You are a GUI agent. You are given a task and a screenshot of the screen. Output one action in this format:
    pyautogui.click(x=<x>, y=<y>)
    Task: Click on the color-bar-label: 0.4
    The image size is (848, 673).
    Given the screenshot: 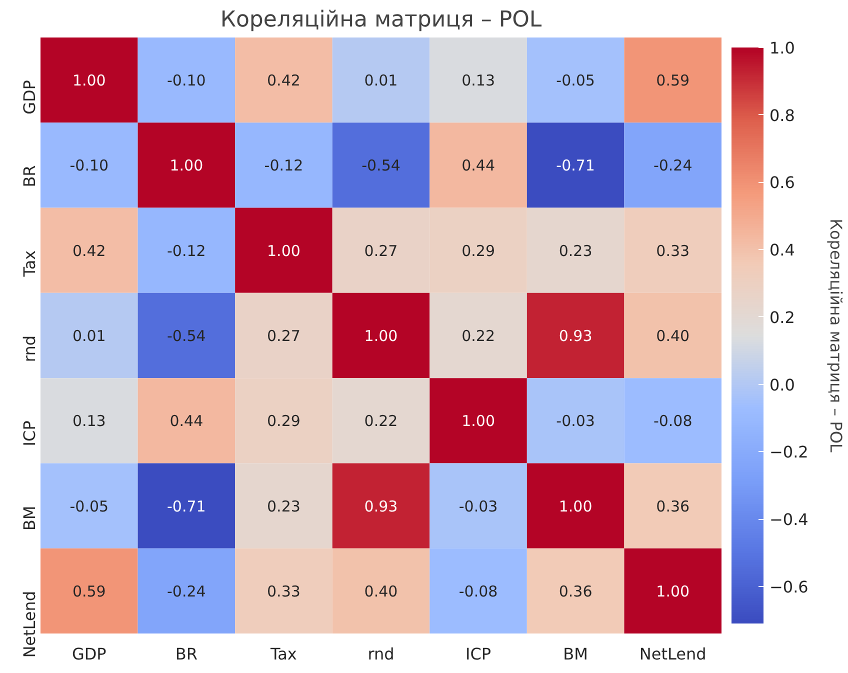 What is the action you would take?
    pyautogui.click(x=782, y=250)
    